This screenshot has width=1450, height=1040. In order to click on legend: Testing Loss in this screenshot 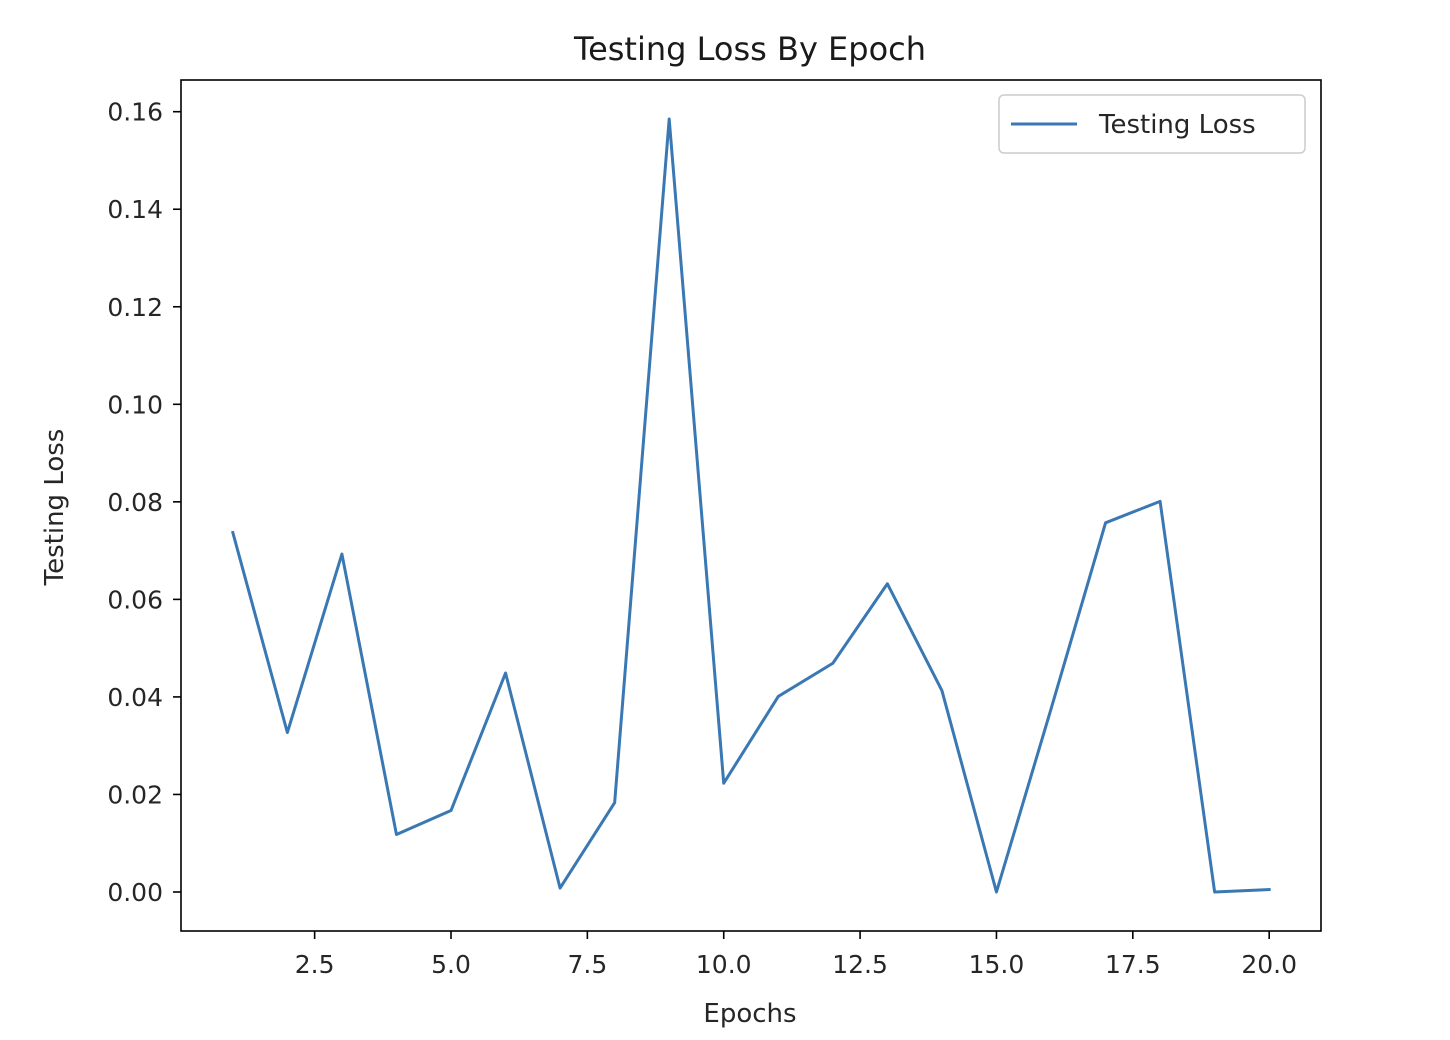, I will do `click(1152, 124)`.